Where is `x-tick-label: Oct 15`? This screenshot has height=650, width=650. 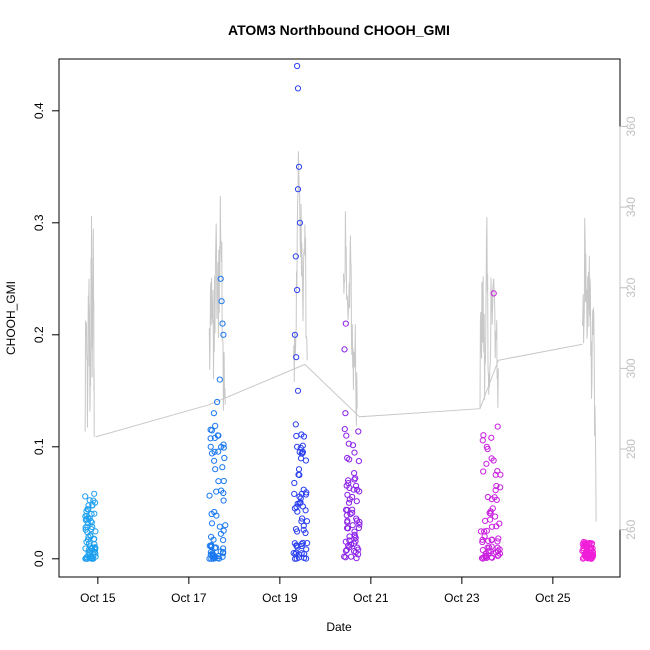
x-tick-label: Oct 15 is located at coordinates (98, 598).